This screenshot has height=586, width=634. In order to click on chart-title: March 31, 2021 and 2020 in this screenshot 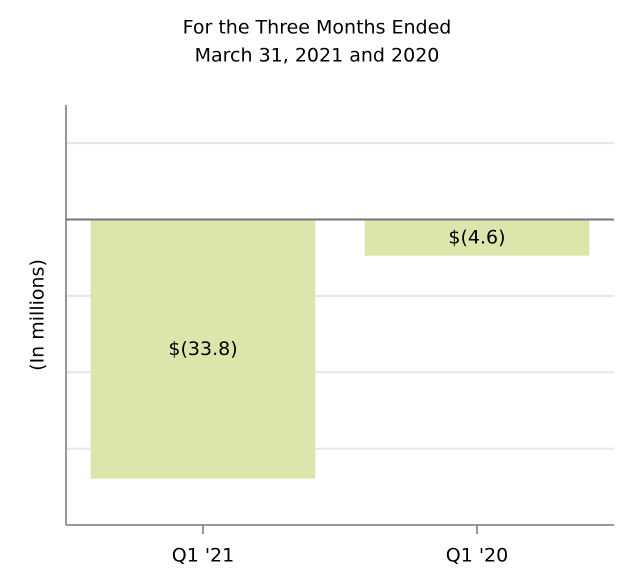, I will do `click(317, 56)`.